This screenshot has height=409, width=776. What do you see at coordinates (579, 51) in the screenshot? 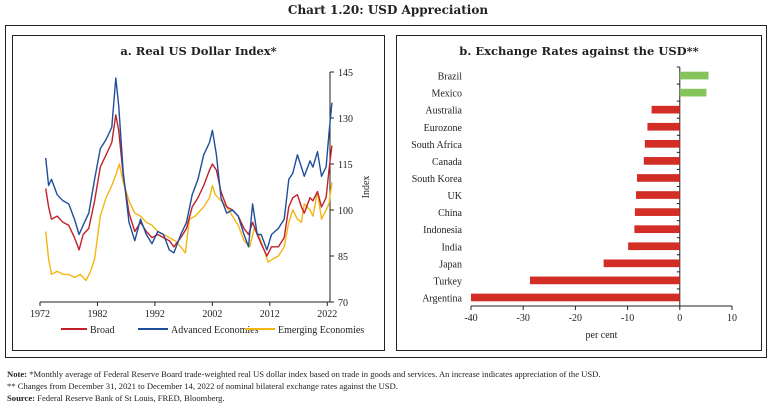
I see `panel-b-title: b. Exchange Rates against the USD**` at bounding box center [579, 51].